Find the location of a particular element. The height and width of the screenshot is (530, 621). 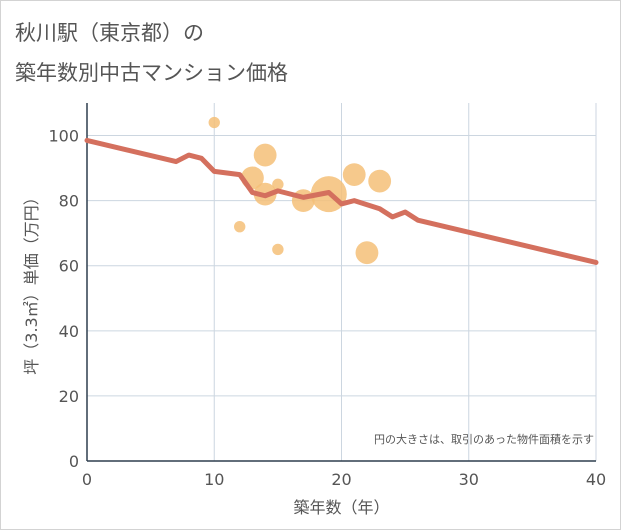

y-tick-label: 100 is located at coordinates (63, 136).